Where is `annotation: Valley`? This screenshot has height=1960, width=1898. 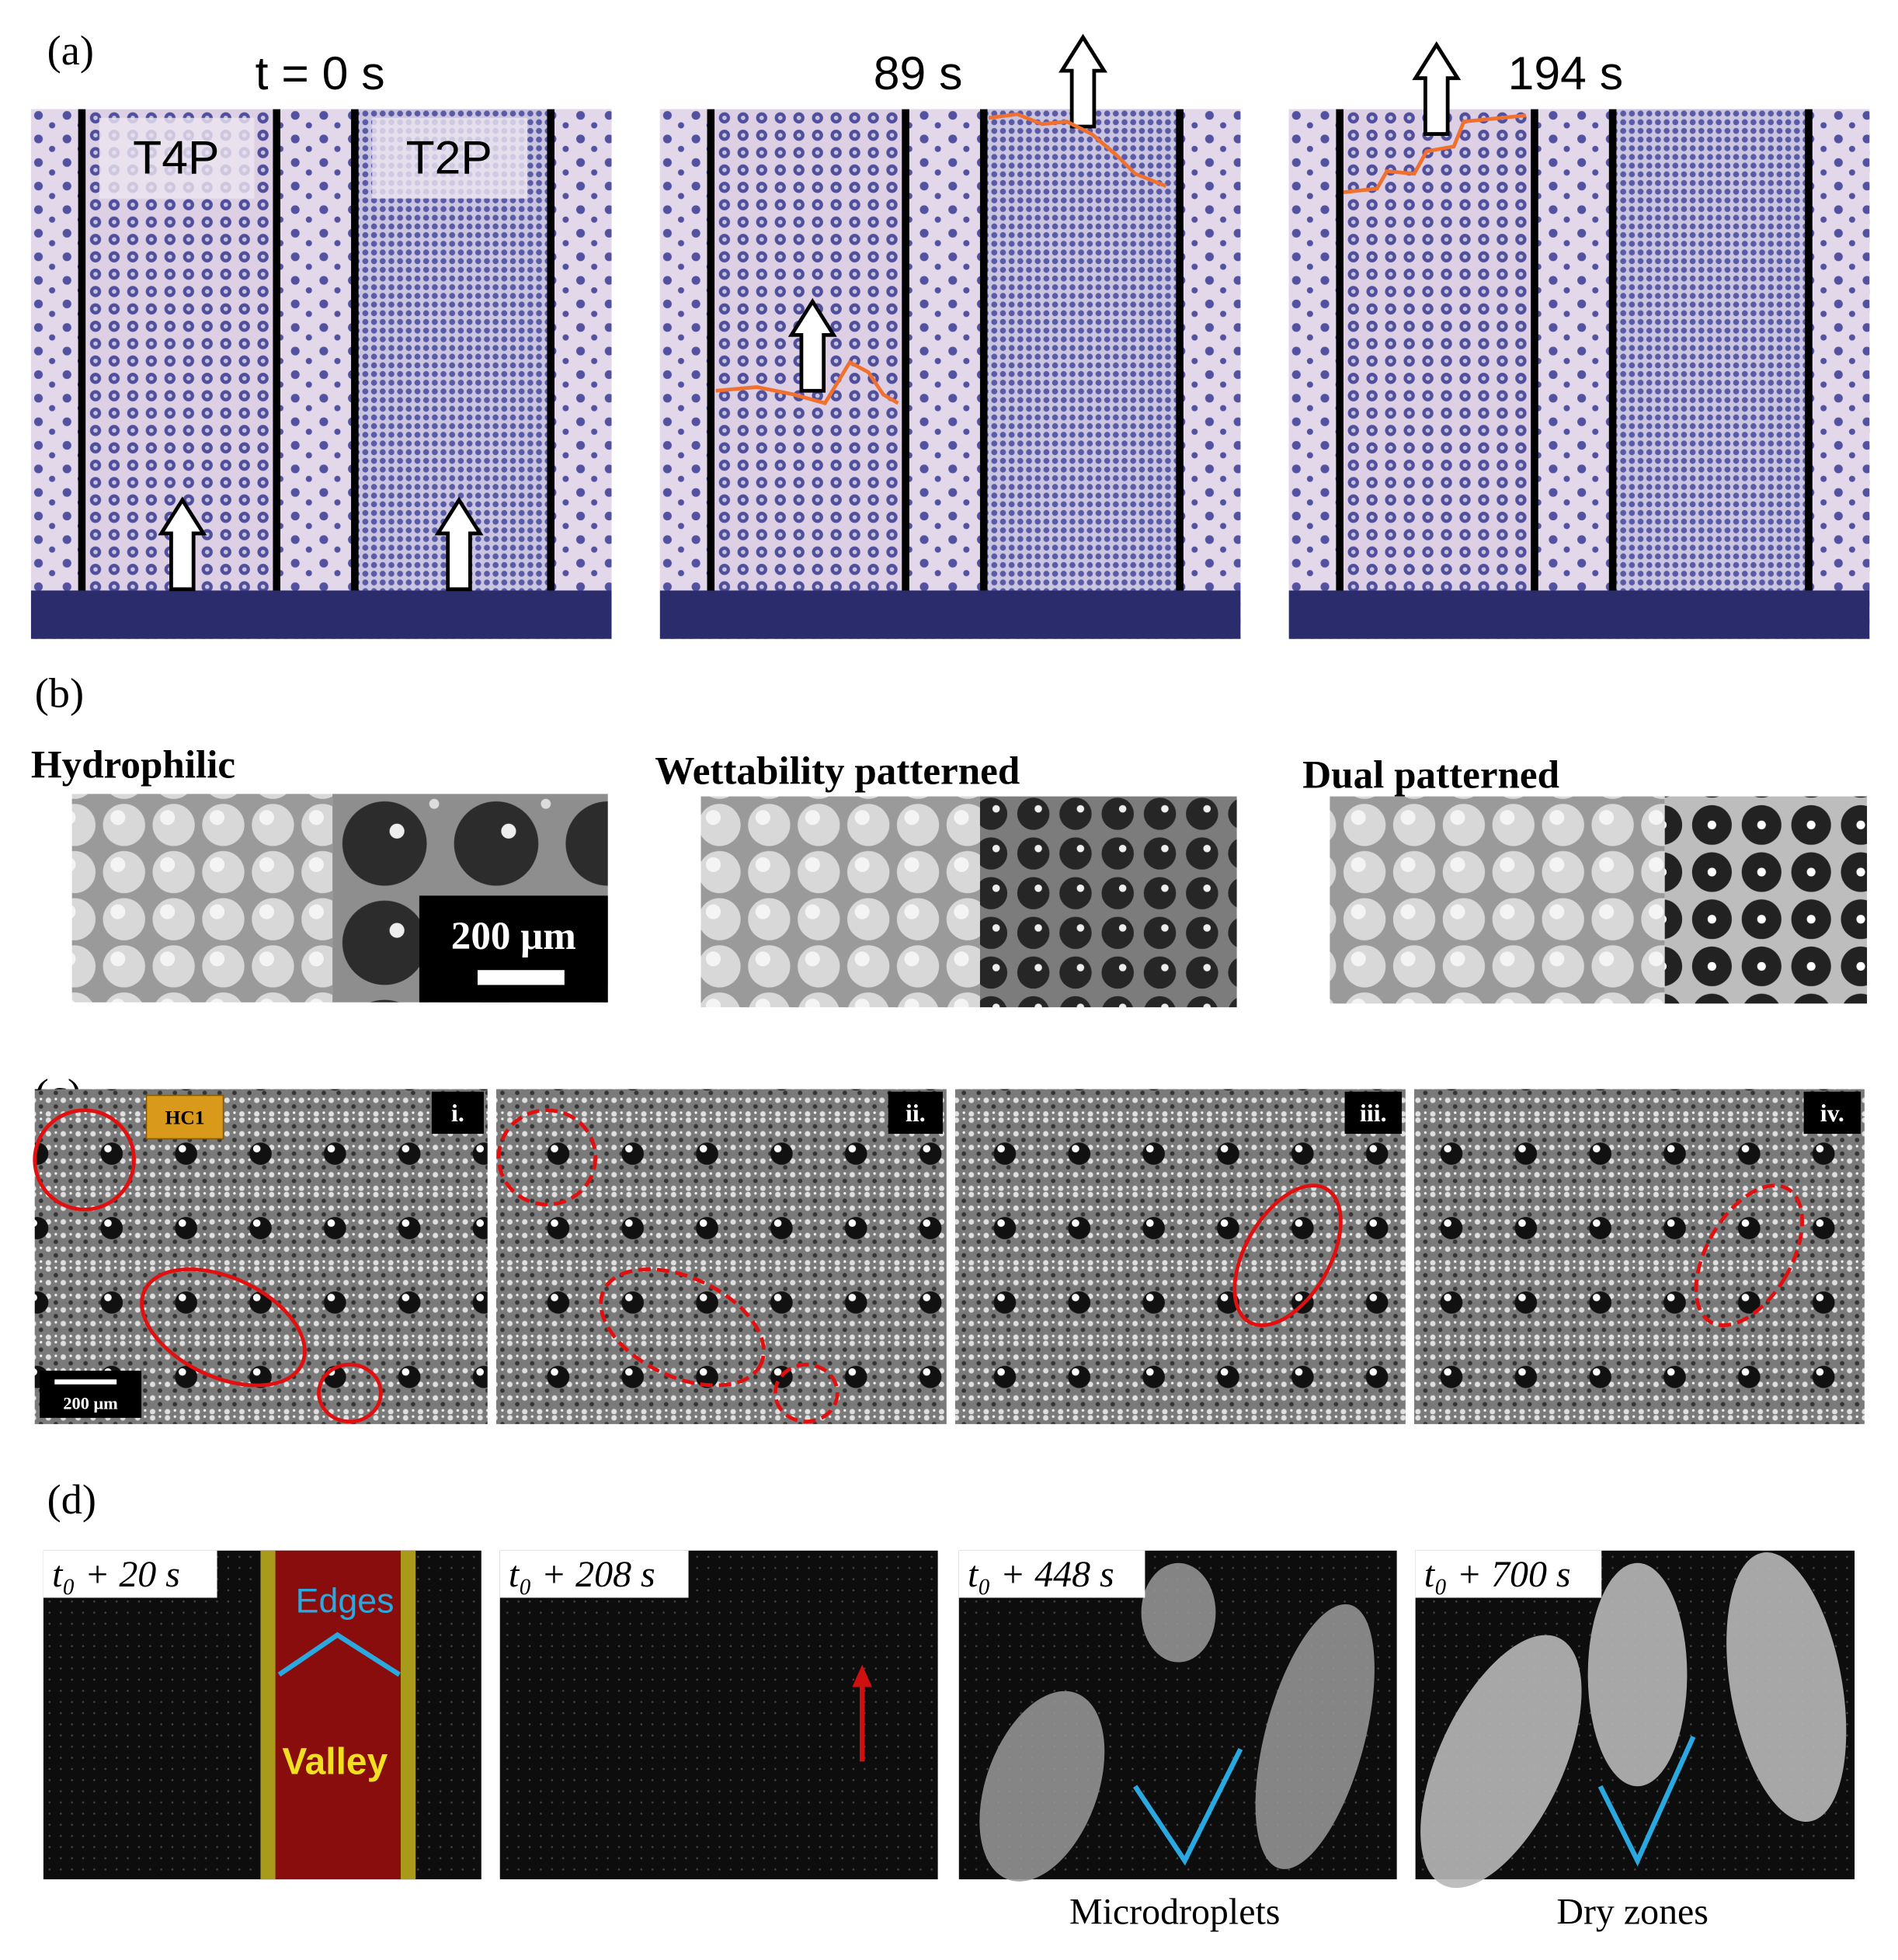
annotation: Valley is located at coordinates (335, 1761).